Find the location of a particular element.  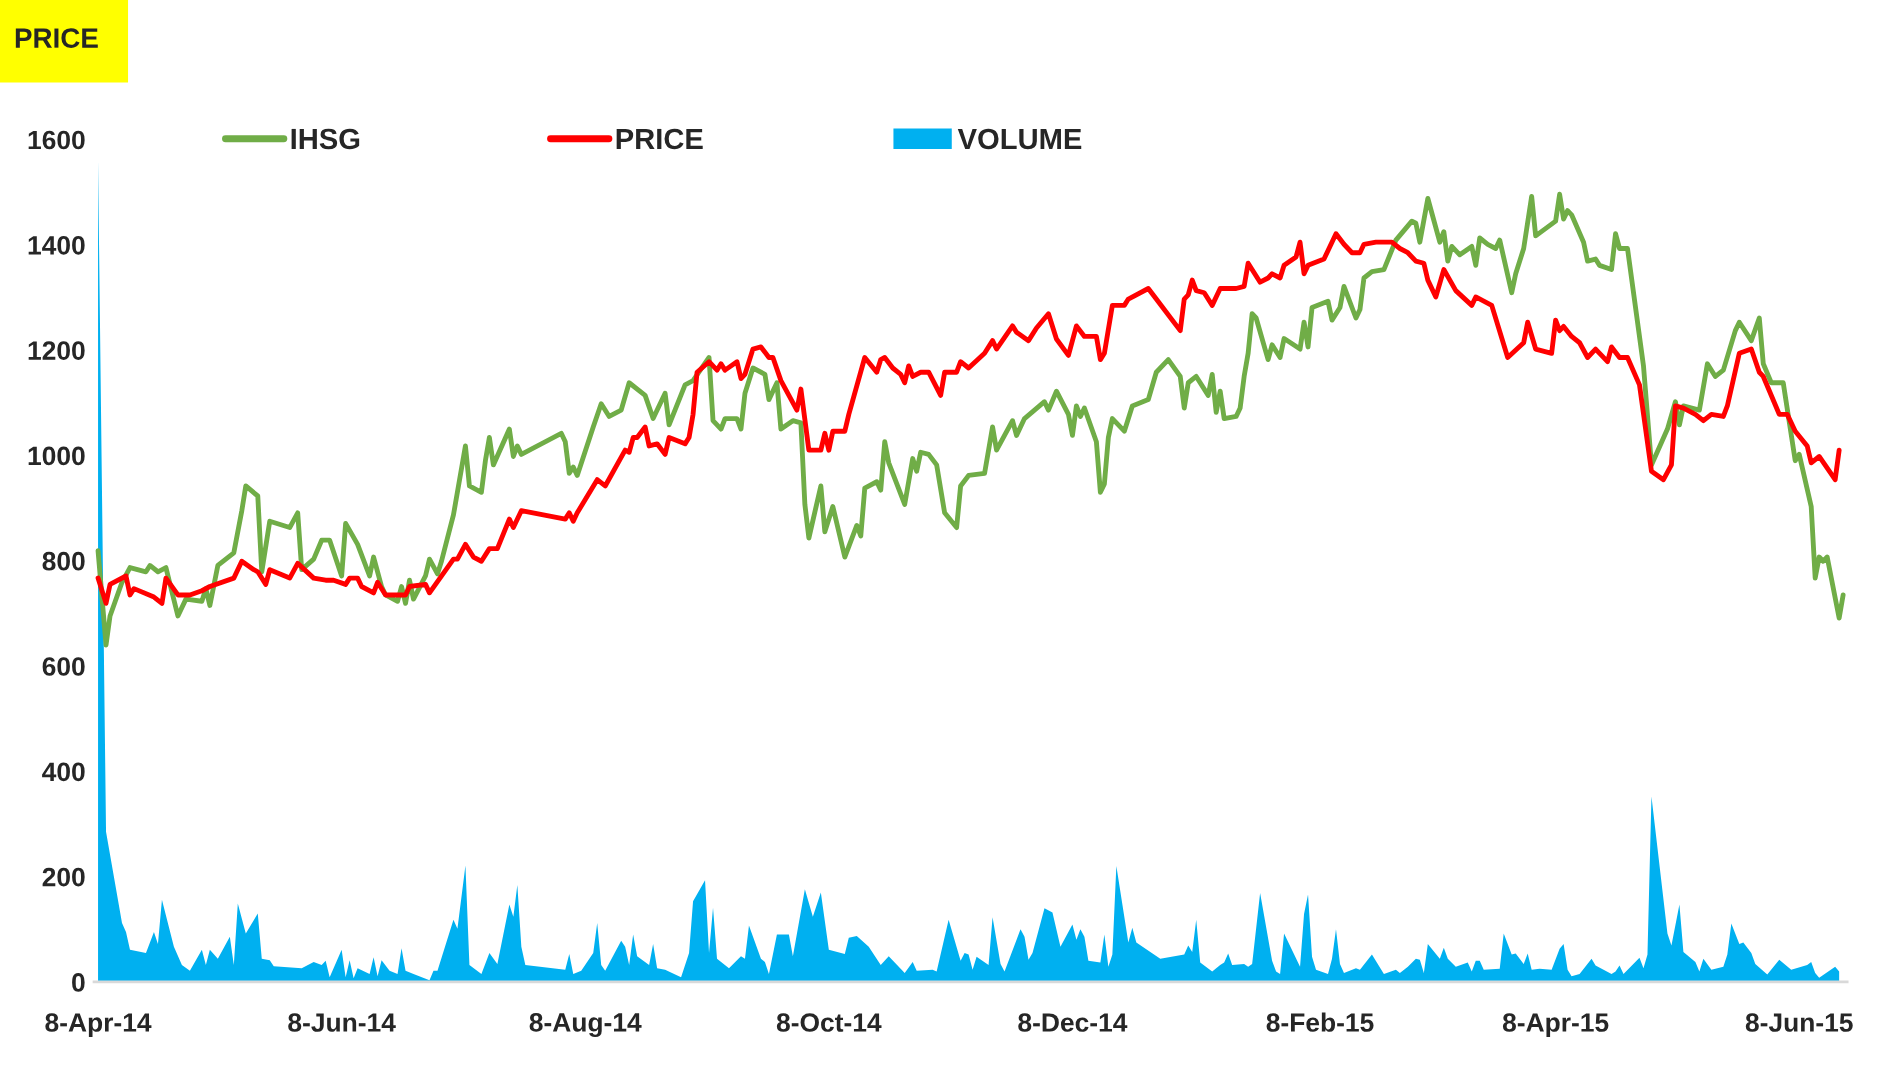

legend-label: VOLUME is located at coordinates (1019, 139).